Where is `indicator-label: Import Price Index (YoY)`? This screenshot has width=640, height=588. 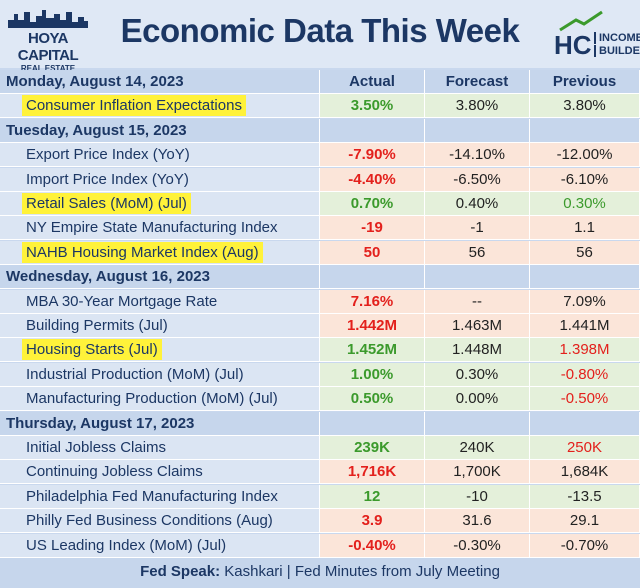 indicator-label: Import Price Index (YoY) is located at coordinates (107, 179).